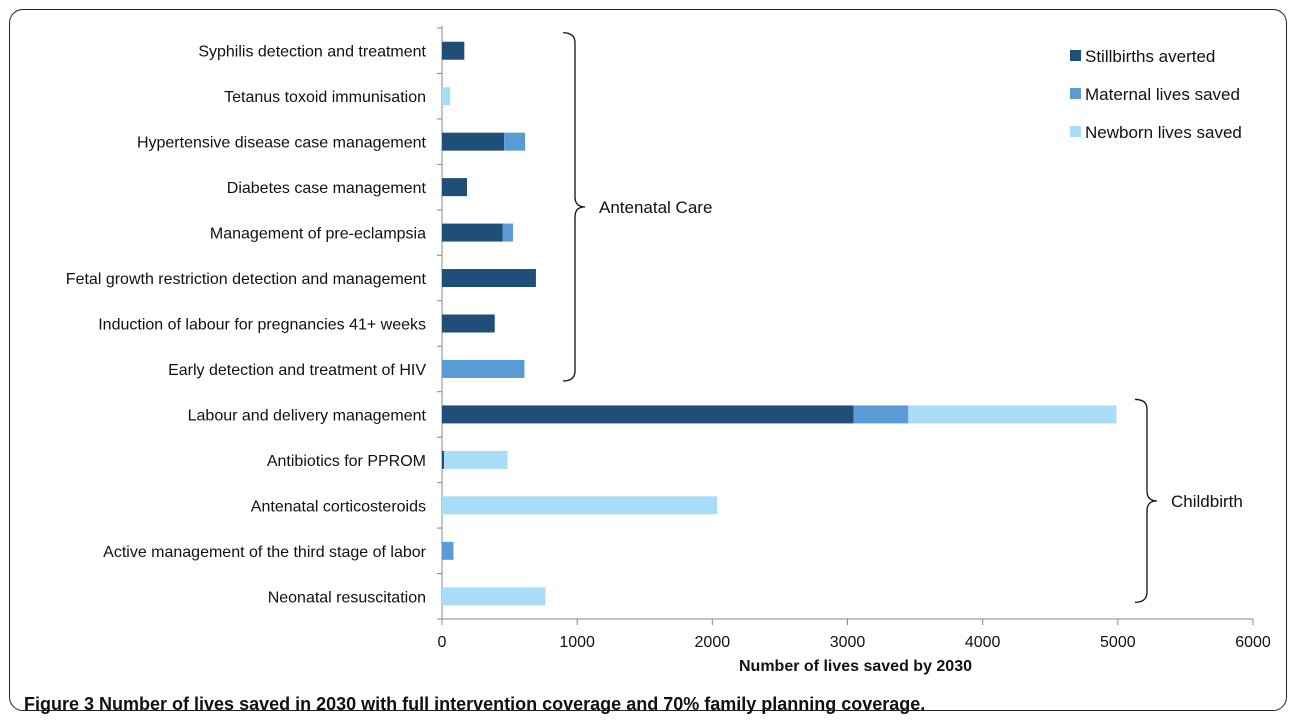 The width and height of the screenshot is (1296, 720). Describe the element at coordinates (327, 188) in the screenshot. I see `category-label: Diabetes case management` at that location.